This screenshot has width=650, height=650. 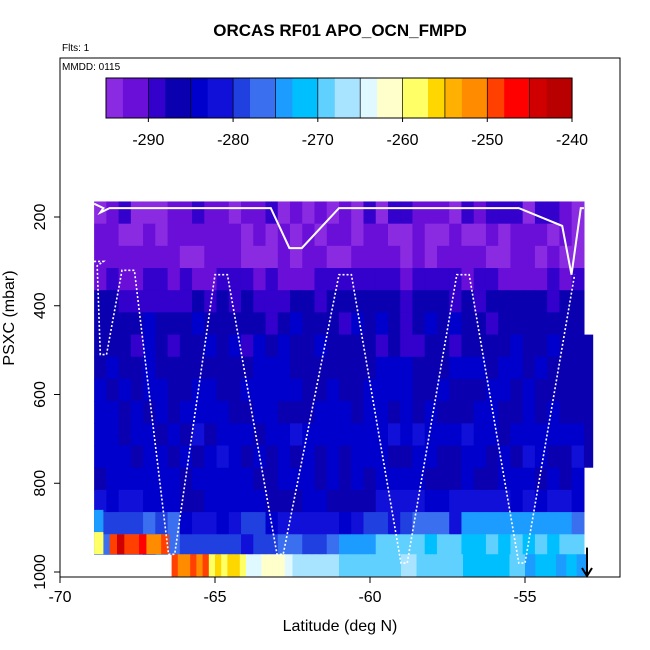 I want to click on y-tick-label: 1000, so click(x=40, y=572).